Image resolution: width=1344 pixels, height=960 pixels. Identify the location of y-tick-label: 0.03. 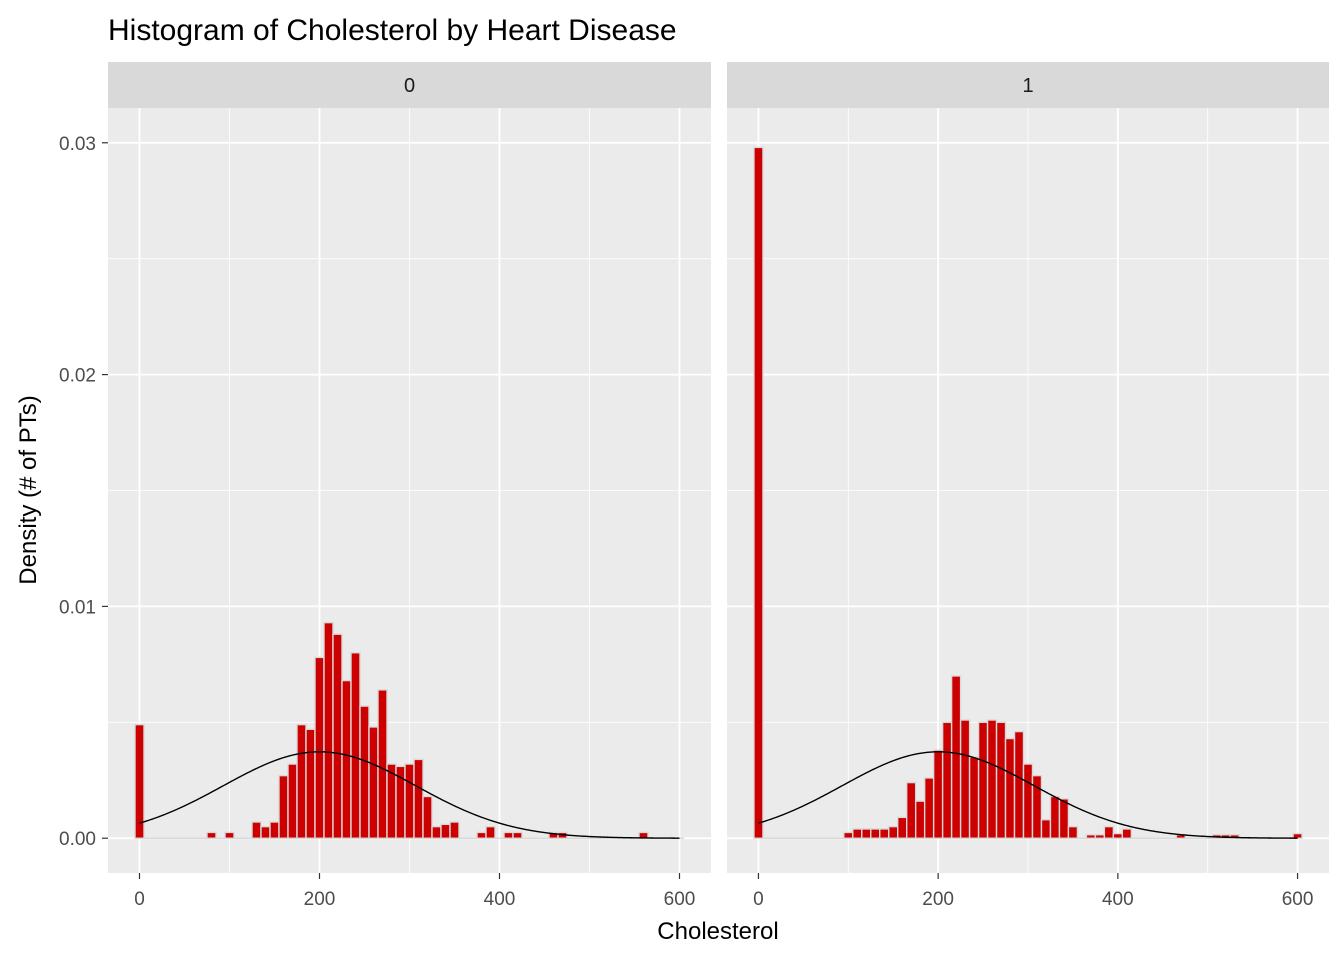
(77, 144).